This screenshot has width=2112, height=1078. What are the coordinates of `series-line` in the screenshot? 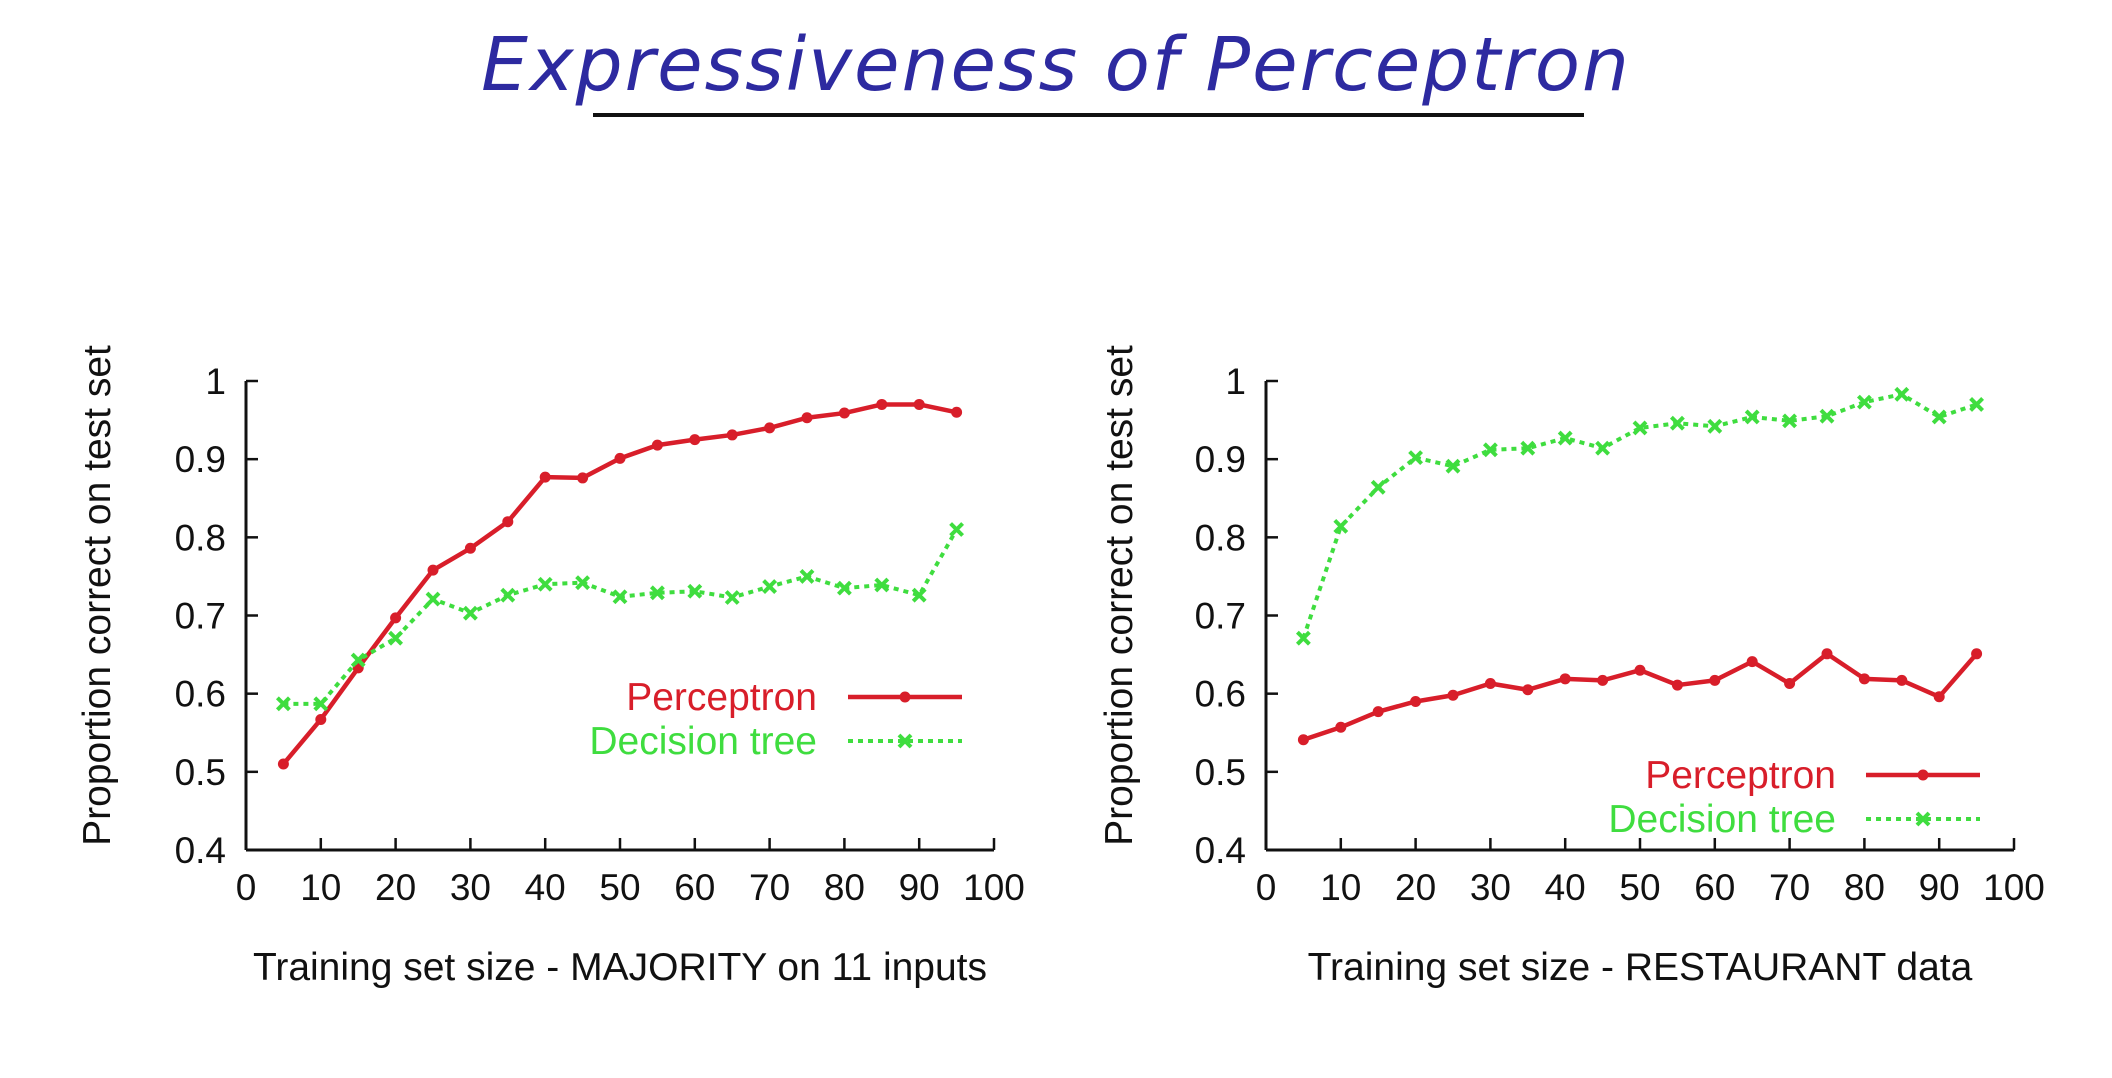 It's located at (621, 617).